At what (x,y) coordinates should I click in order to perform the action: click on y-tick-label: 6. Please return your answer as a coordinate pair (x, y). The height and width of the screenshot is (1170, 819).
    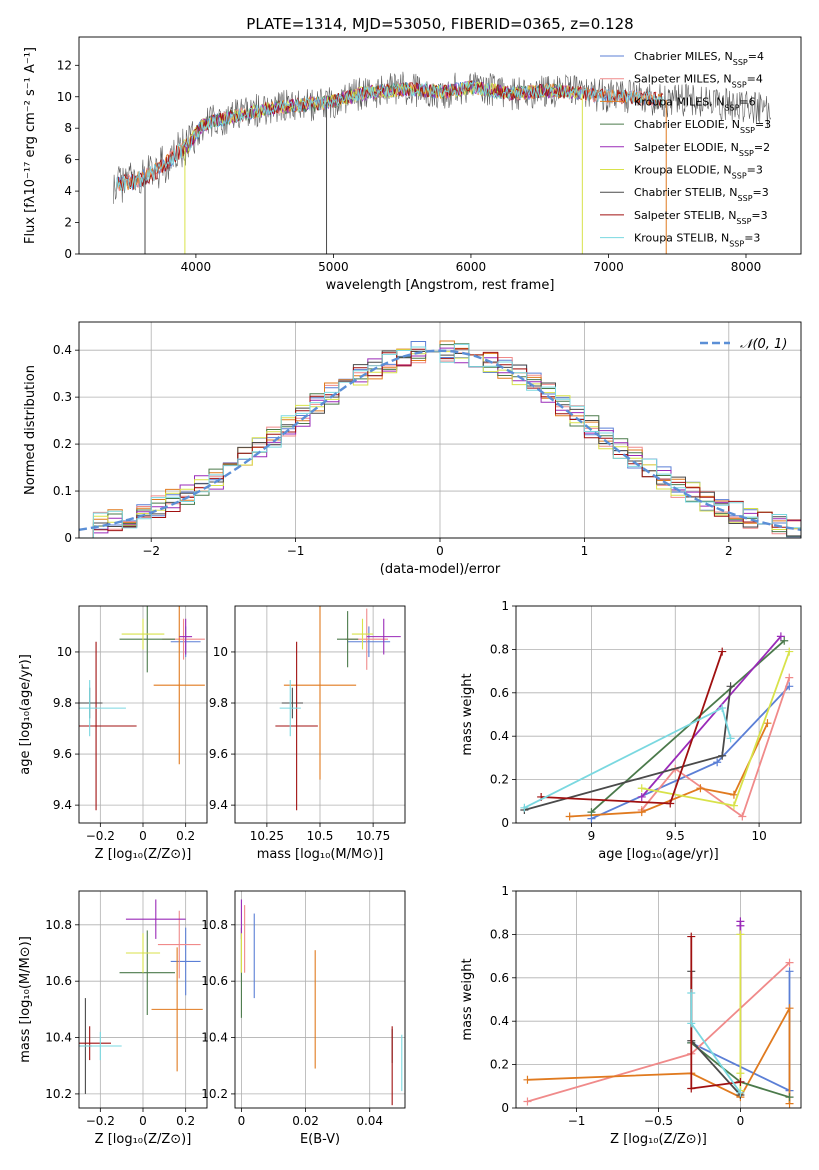
    Looking at the image, I should click on (68, 160).